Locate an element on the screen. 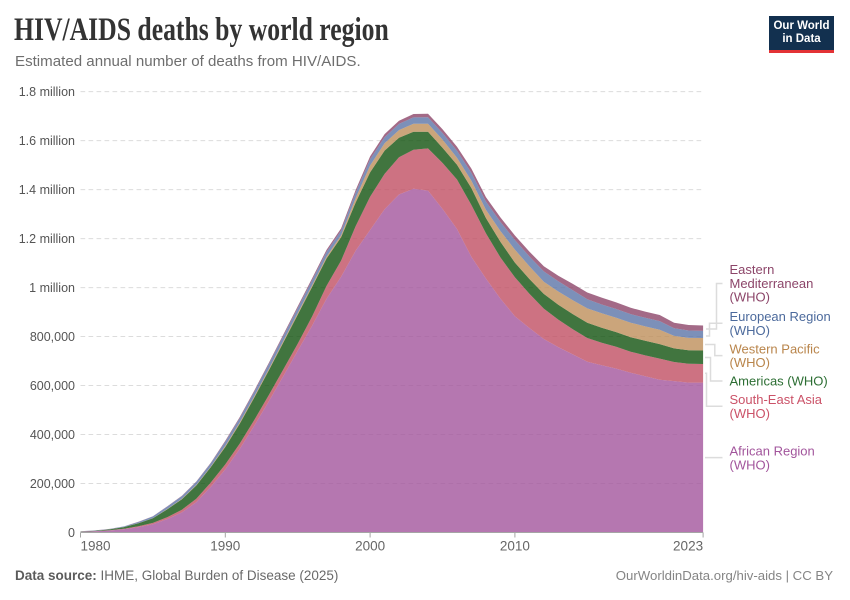 The image size is (850, 600). svg-text: 1990 is located at coordinates (225, 546).